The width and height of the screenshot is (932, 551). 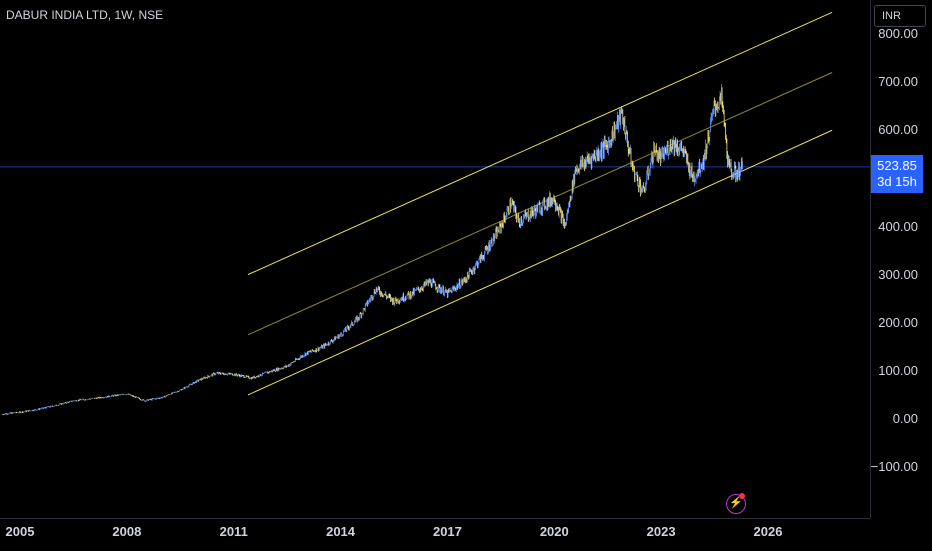 What do you see at coordinates (661, 531) in the screenshot?
I see `time-tick-label: 2023` at bounding box center [661, 531].